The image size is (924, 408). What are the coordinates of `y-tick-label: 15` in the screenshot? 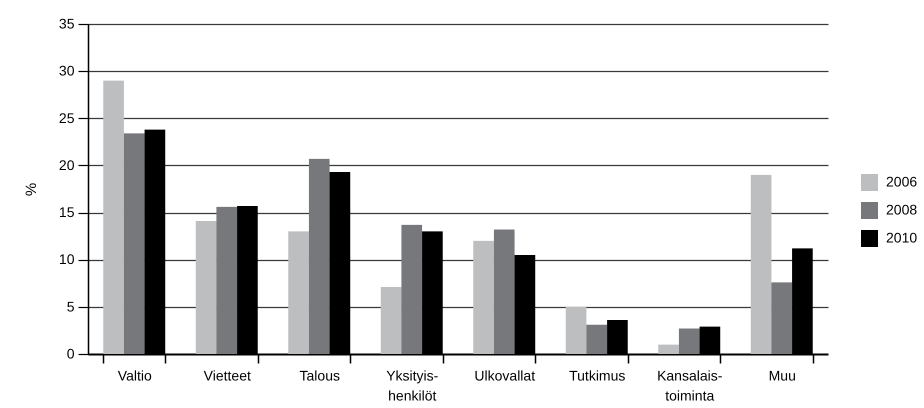 It's located at (66, 212).